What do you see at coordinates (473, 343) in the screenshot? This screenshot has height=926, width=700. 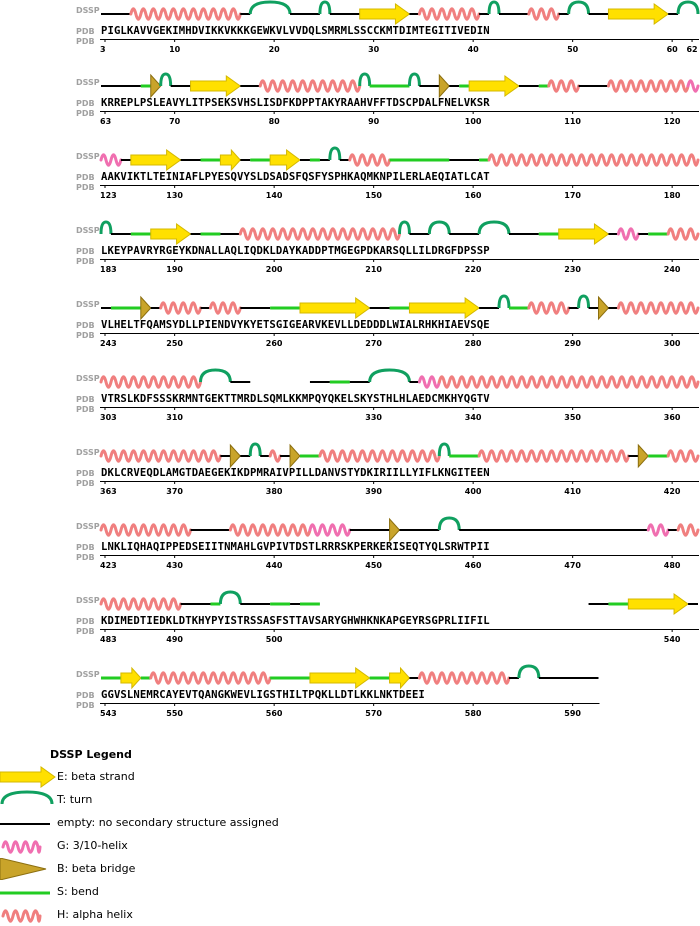 I see `tick-label: 280` at bounding box center [473, 343].